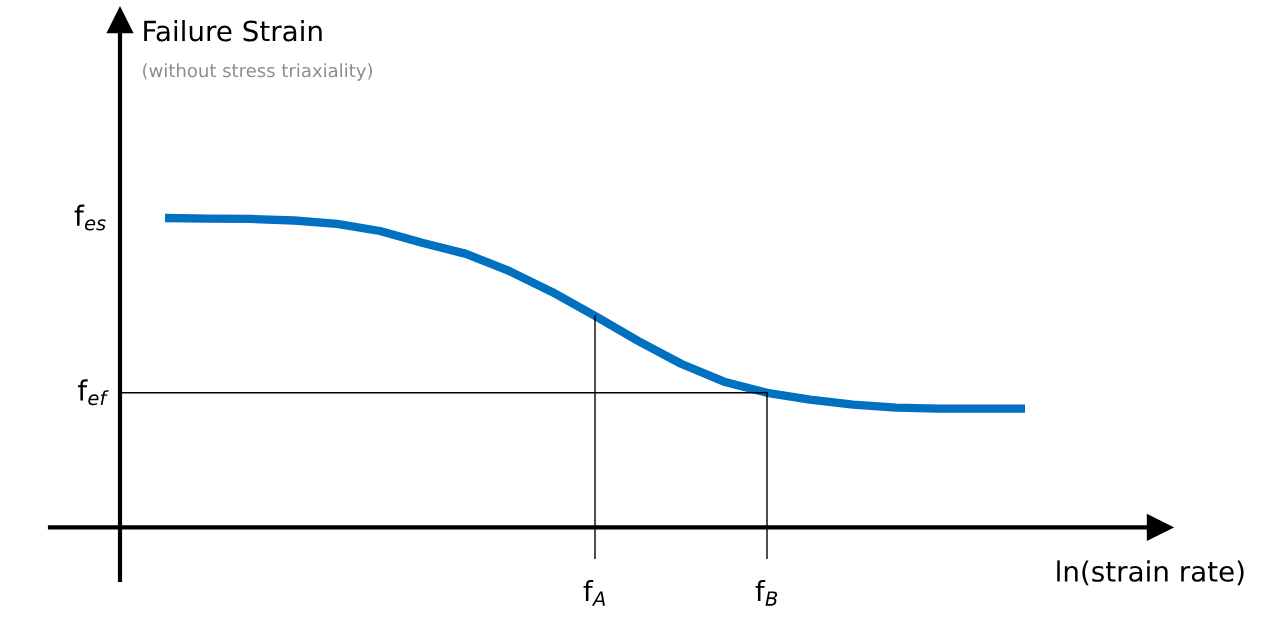  Describe the element at coordinates (766, 593) in the screenshot. I see `x-tick-label: f$_{B}$` at that location.